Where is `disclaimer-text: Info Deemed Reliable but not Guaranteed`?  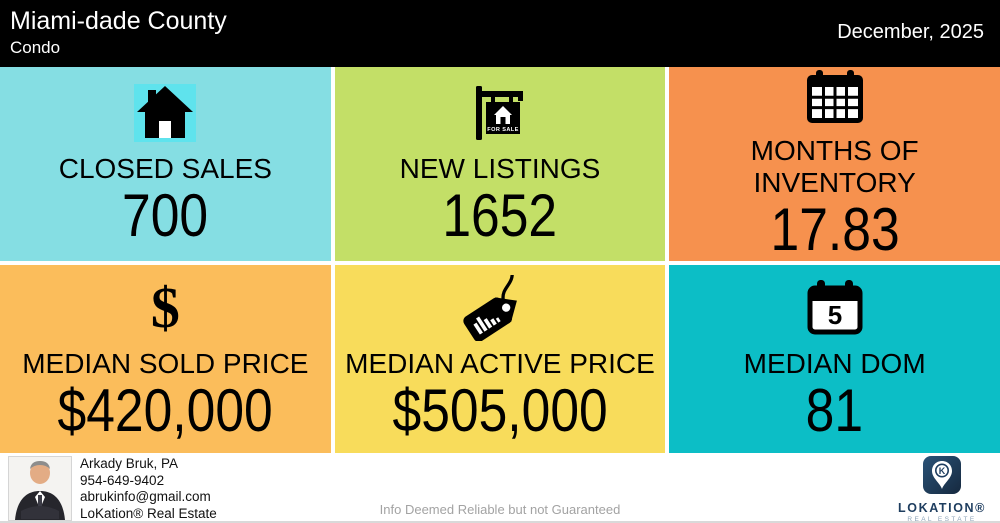 disclaimer-text: Info Deemed Reliable but not Guaranteed is located at coordinates (500, 509).